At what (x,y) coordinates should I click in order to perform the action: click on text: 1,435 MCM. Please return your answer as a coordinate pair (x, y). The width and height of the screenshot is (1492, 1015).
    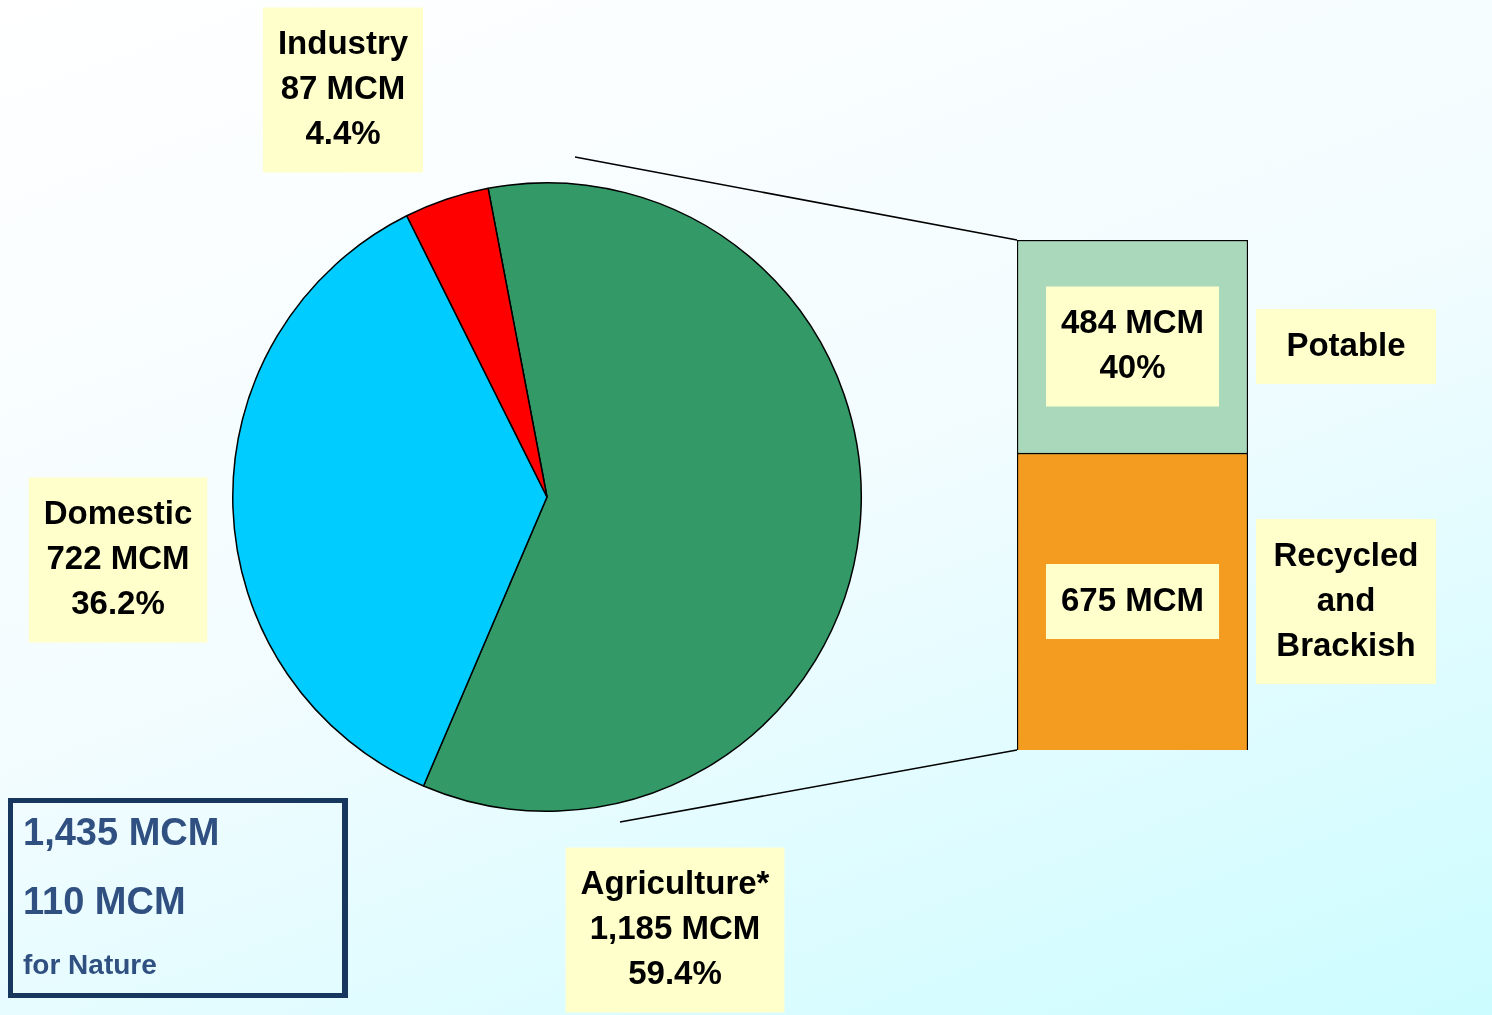
    Looking at the image, I should click on (122, 832).